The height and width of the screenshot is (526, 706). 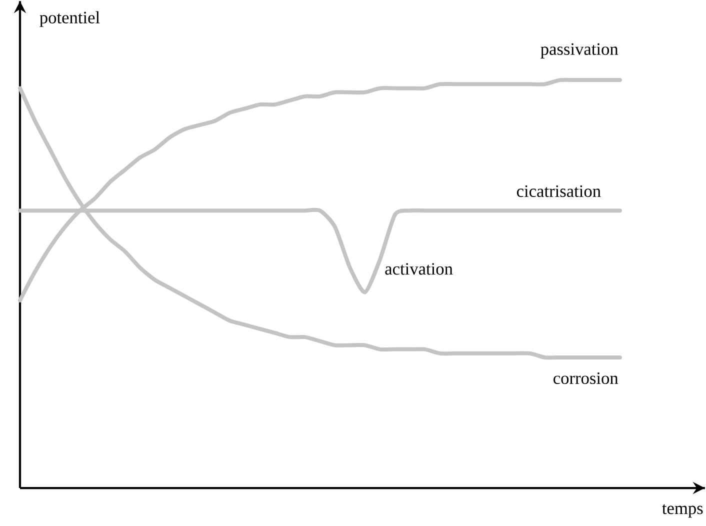 What do you see at coordinates (586, 378) in the screenshot?
I see `series-label: corrosion` at bounding box center [586, 378].